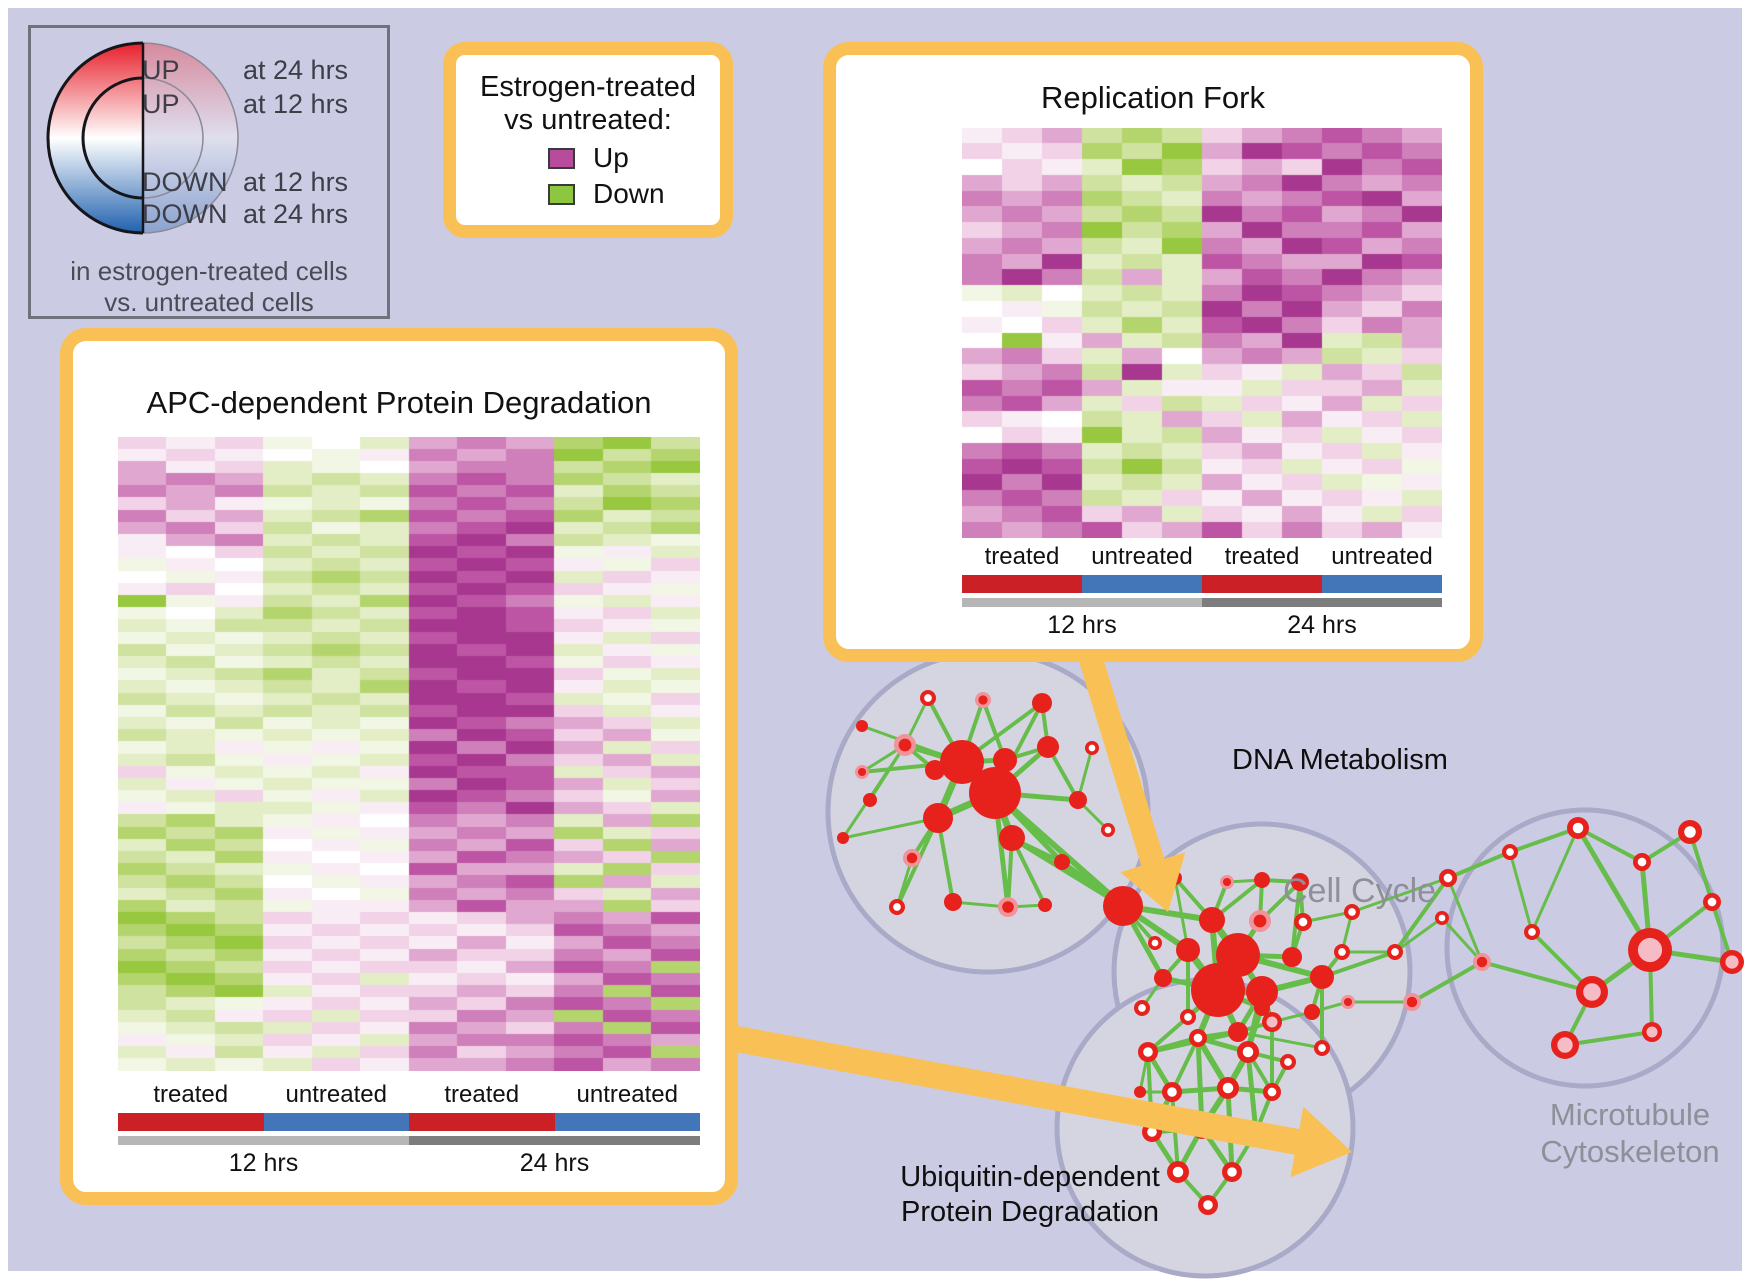 The image size is (1750, 1279). I want to click on 12hrs-label: 12 hrs, so click(263, 1163).